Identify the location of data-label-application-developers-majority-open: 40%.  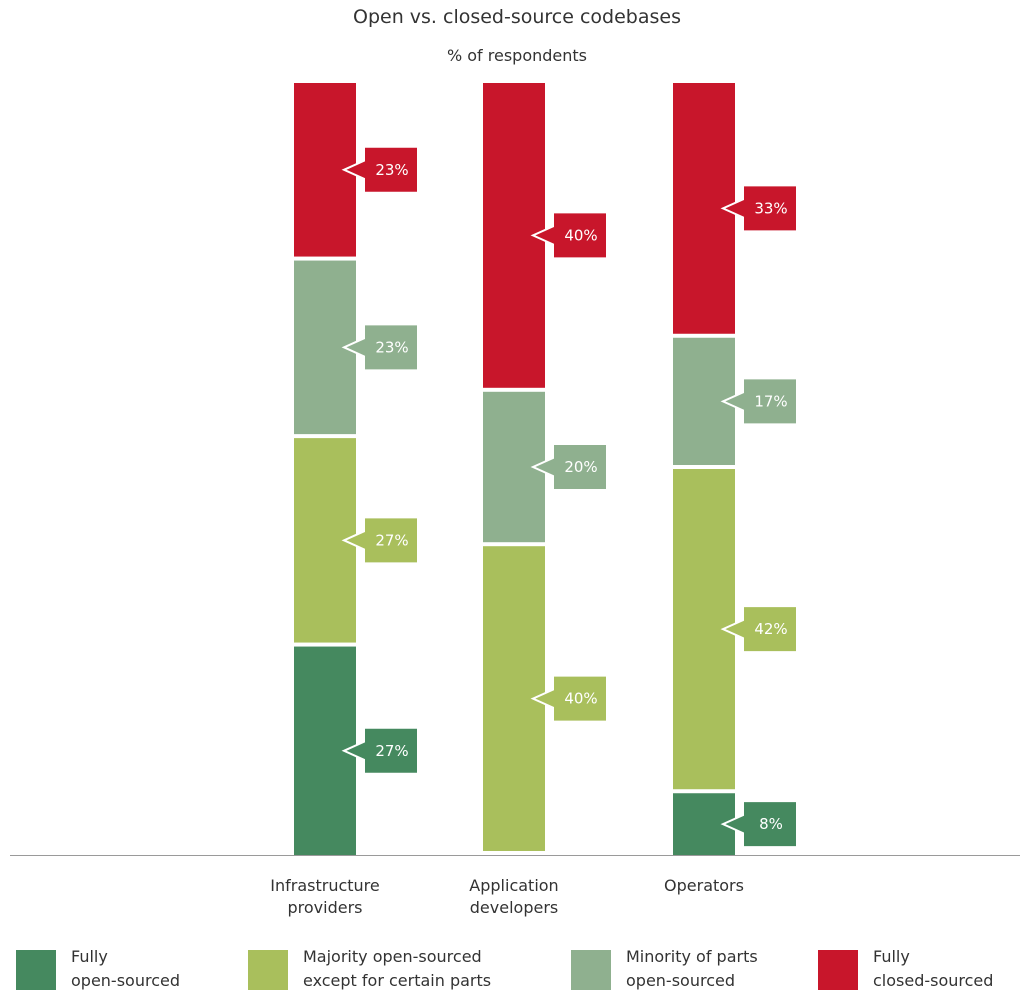
(569, 698).